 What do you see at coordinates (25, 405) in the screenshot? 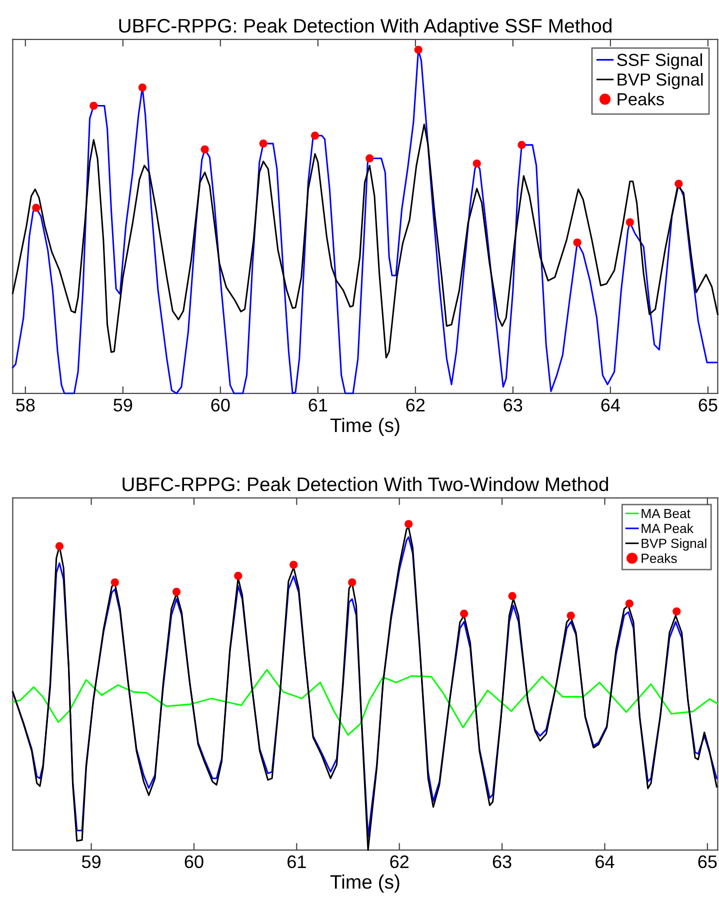
I see `x-tick-label: 58` at bounding box center [25, 405].